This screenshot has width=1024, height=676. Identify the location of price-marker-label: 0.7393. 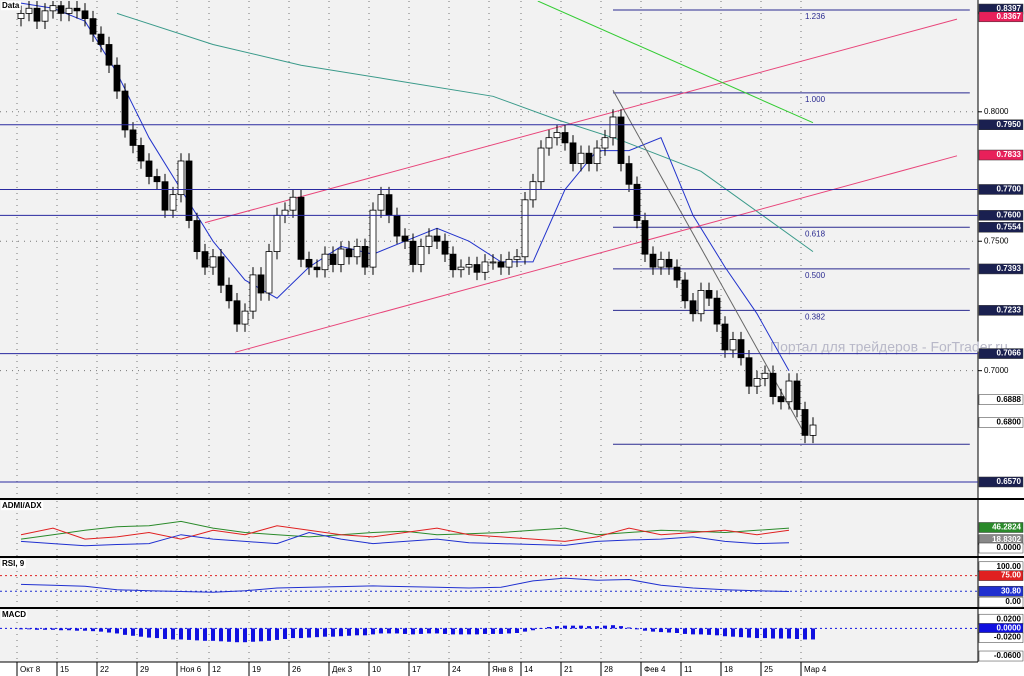
(1009, 268).